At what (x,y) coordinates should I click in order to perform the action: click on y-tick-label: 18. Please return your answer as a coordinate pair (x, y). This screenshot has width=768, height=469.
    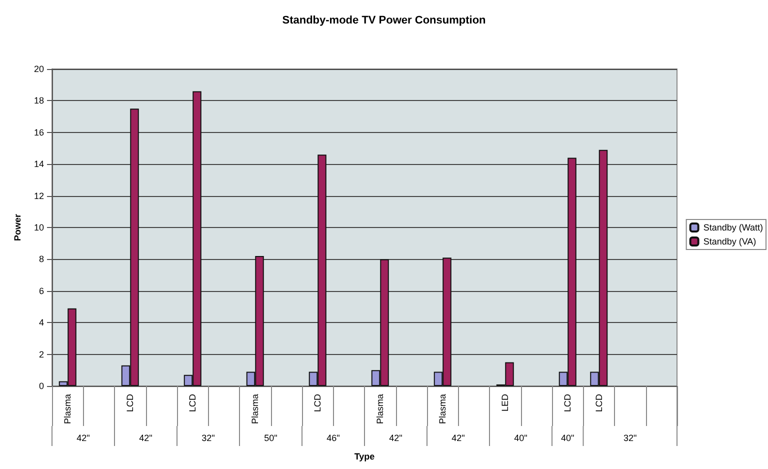
    Looking at the image, I should click on (39, 101).